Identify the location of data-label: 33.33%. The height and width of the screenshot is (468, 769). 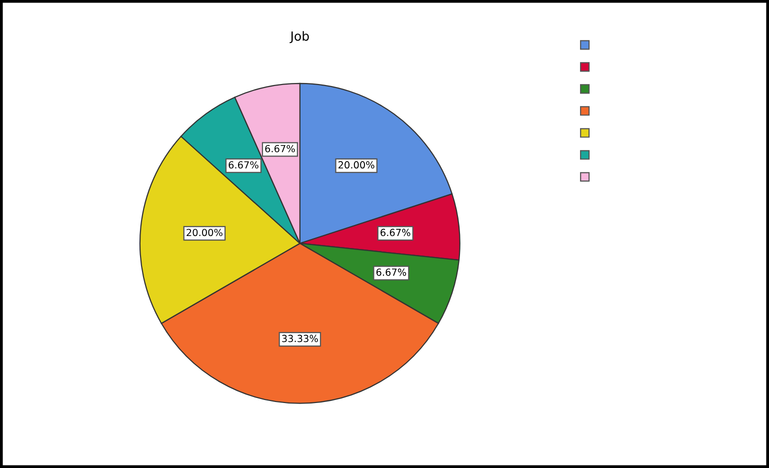
(300, 338).